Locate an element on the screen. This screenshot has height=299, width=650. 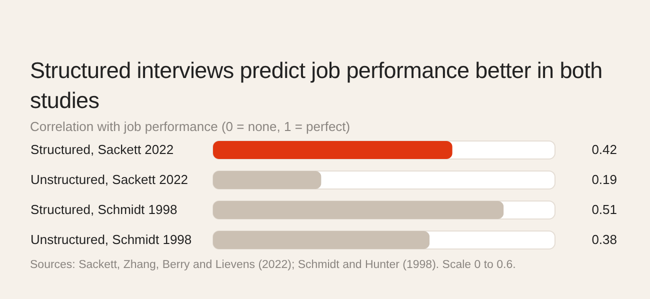
source-note: Sources: Sackett, Zhang, Berry and Lievens (2022); Schmidt and Hunter (1998). Scale 0 to 0.6. is located at coordinates (273, 265).